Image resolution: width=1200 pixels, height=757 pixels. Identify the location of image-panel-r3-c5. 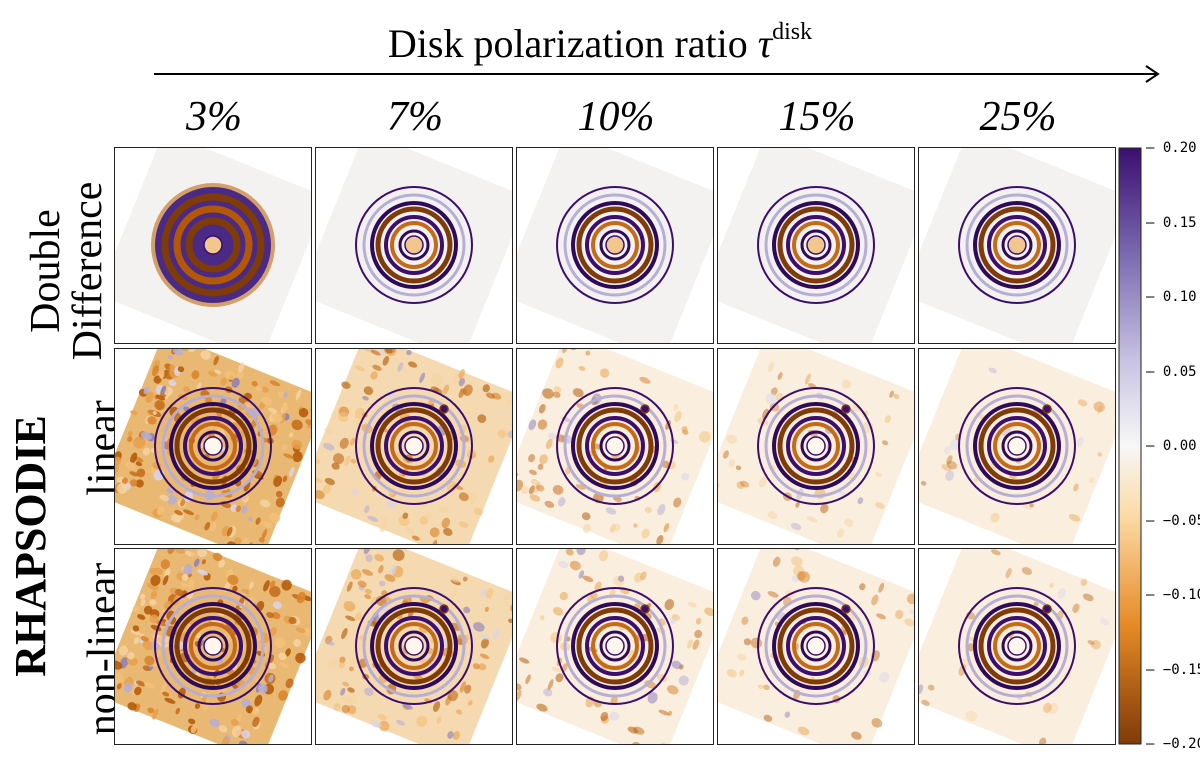
(1017, 646).